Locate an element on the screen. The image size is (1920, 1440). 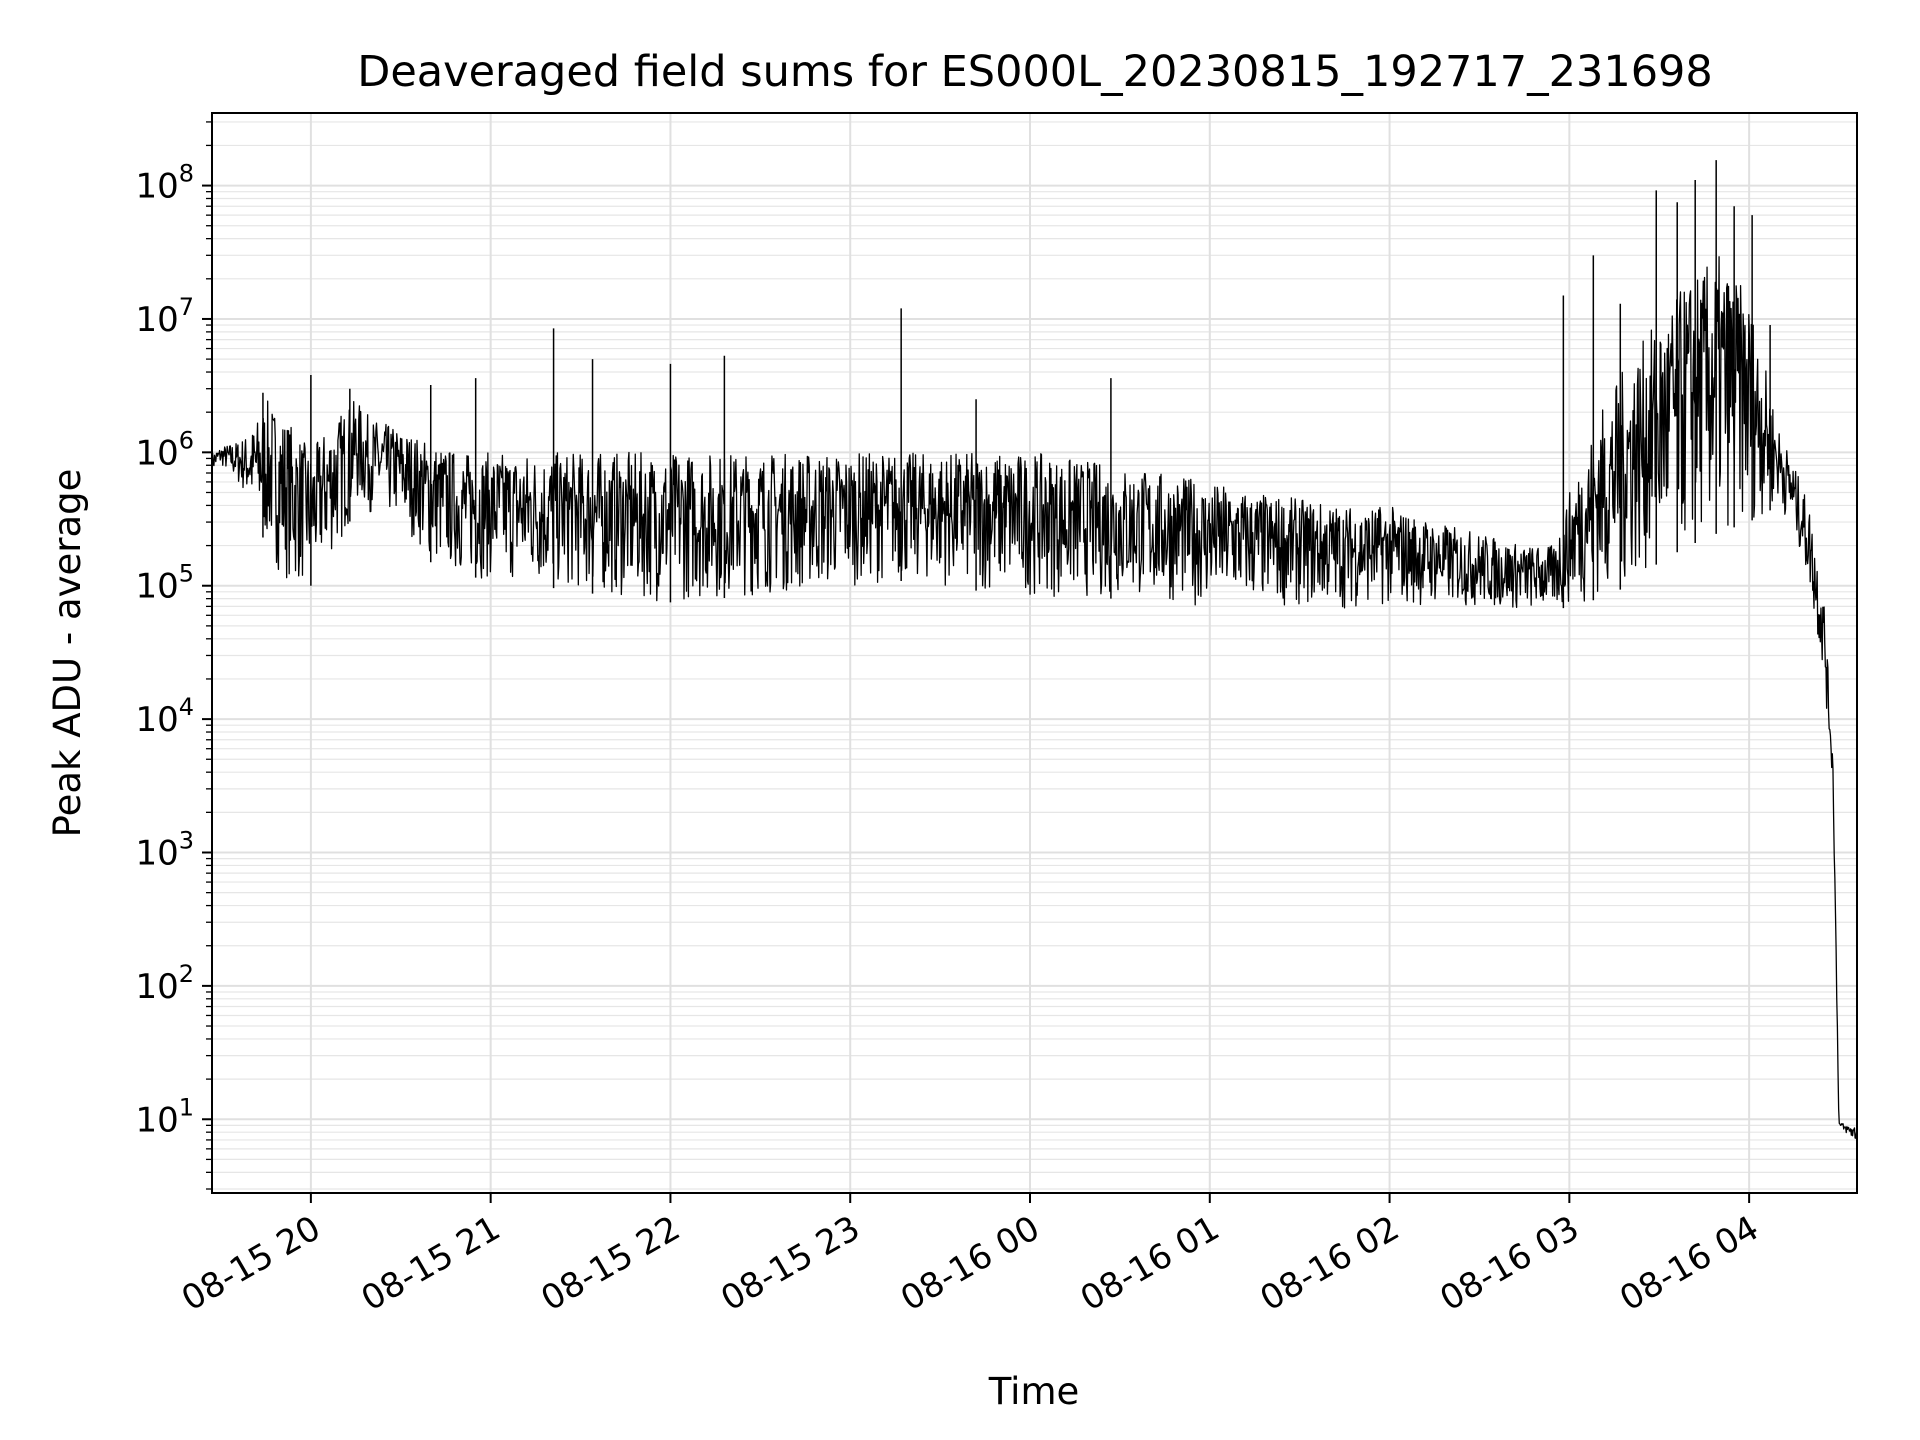
x-tick-label: 08-16 04 is located at coordinates (1689, 1263).